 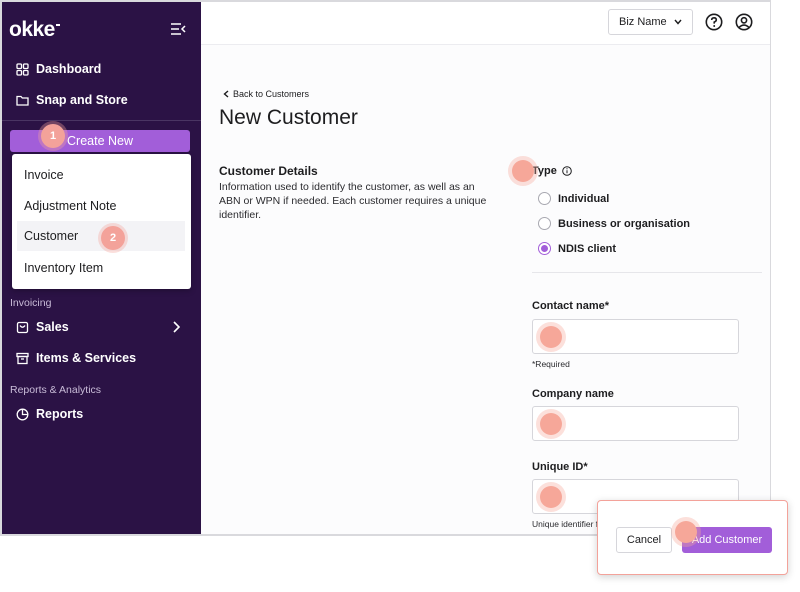 I want to click on section-label-reports-analytics: Reports & Analytics, so click(x=56, y=390).